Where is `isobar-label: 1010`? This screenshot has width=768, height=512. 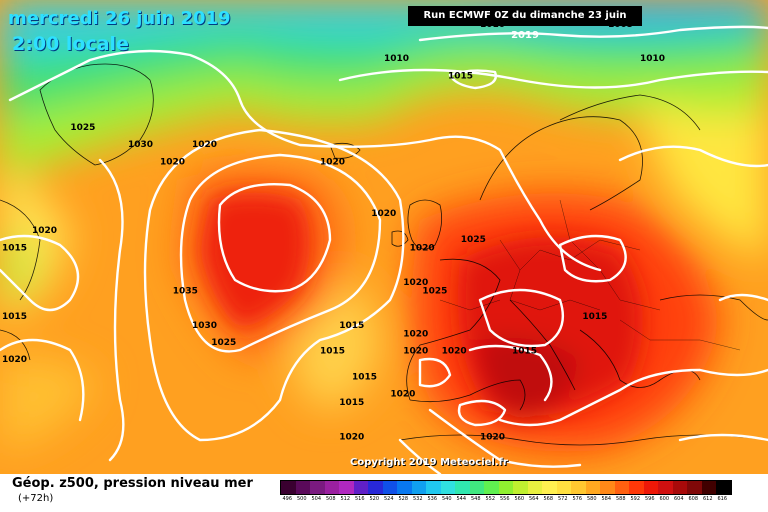 isobar-label: 1010 is located at coordinates (652, 59).